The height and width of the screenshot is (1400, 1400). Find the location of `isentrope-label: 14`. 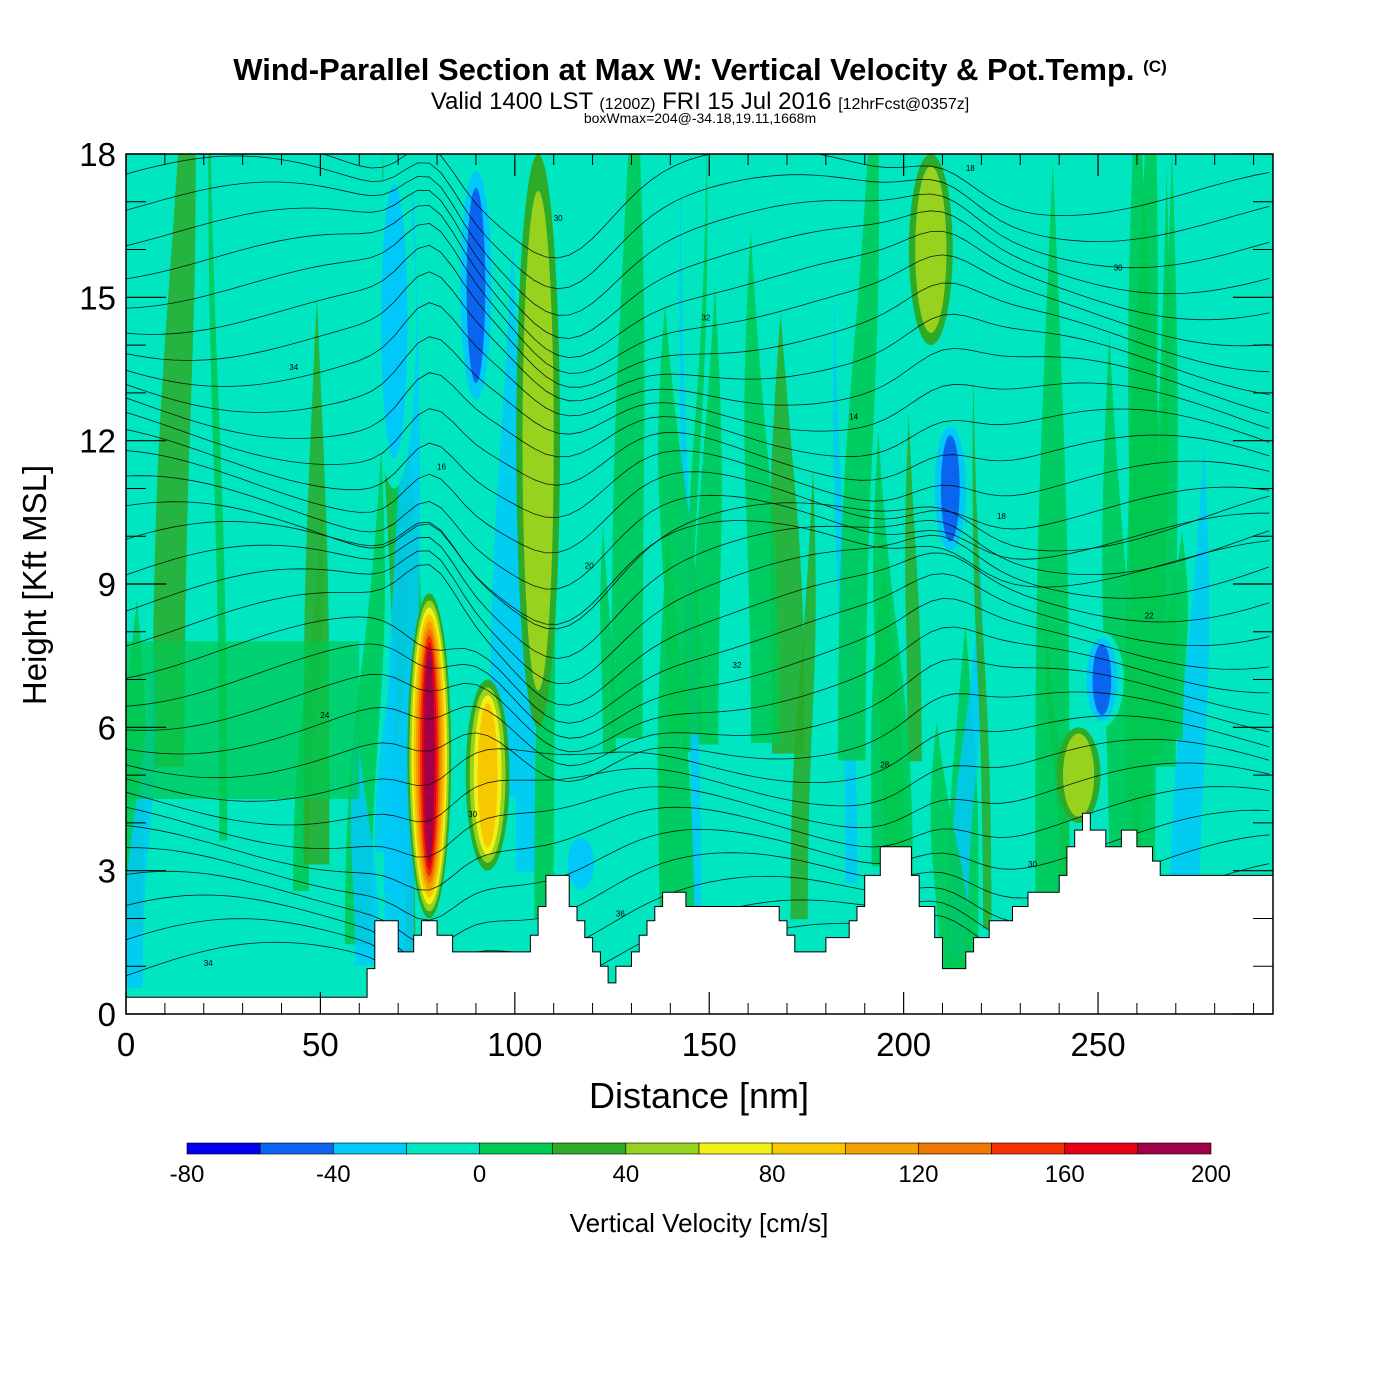

isentrope-label: 14 is located at coordinates (853, 417).